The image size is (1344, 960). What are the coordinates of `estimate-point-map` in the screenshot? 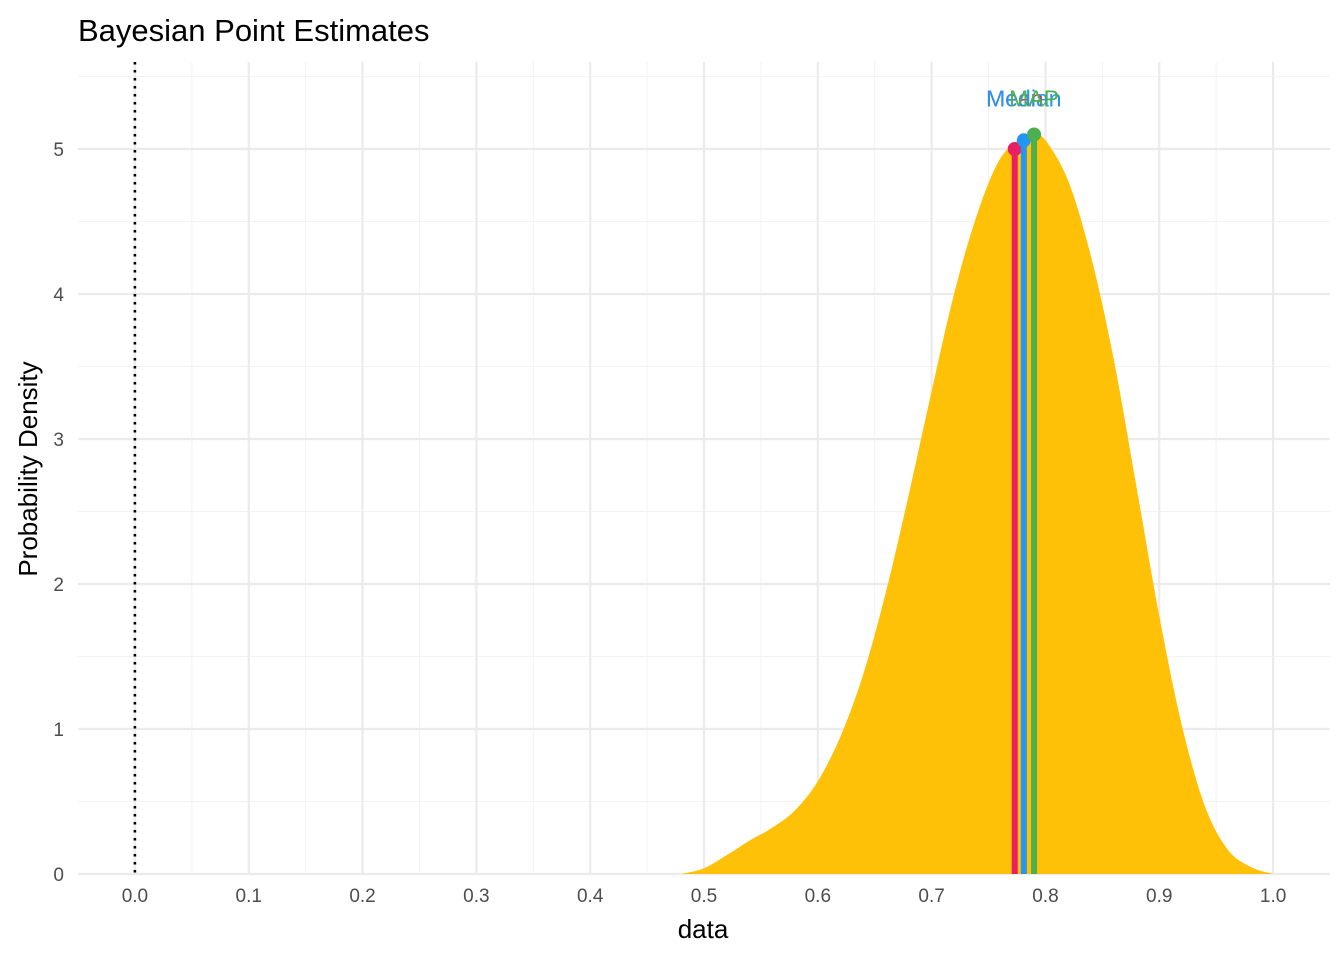 It's located at (1034, 134).